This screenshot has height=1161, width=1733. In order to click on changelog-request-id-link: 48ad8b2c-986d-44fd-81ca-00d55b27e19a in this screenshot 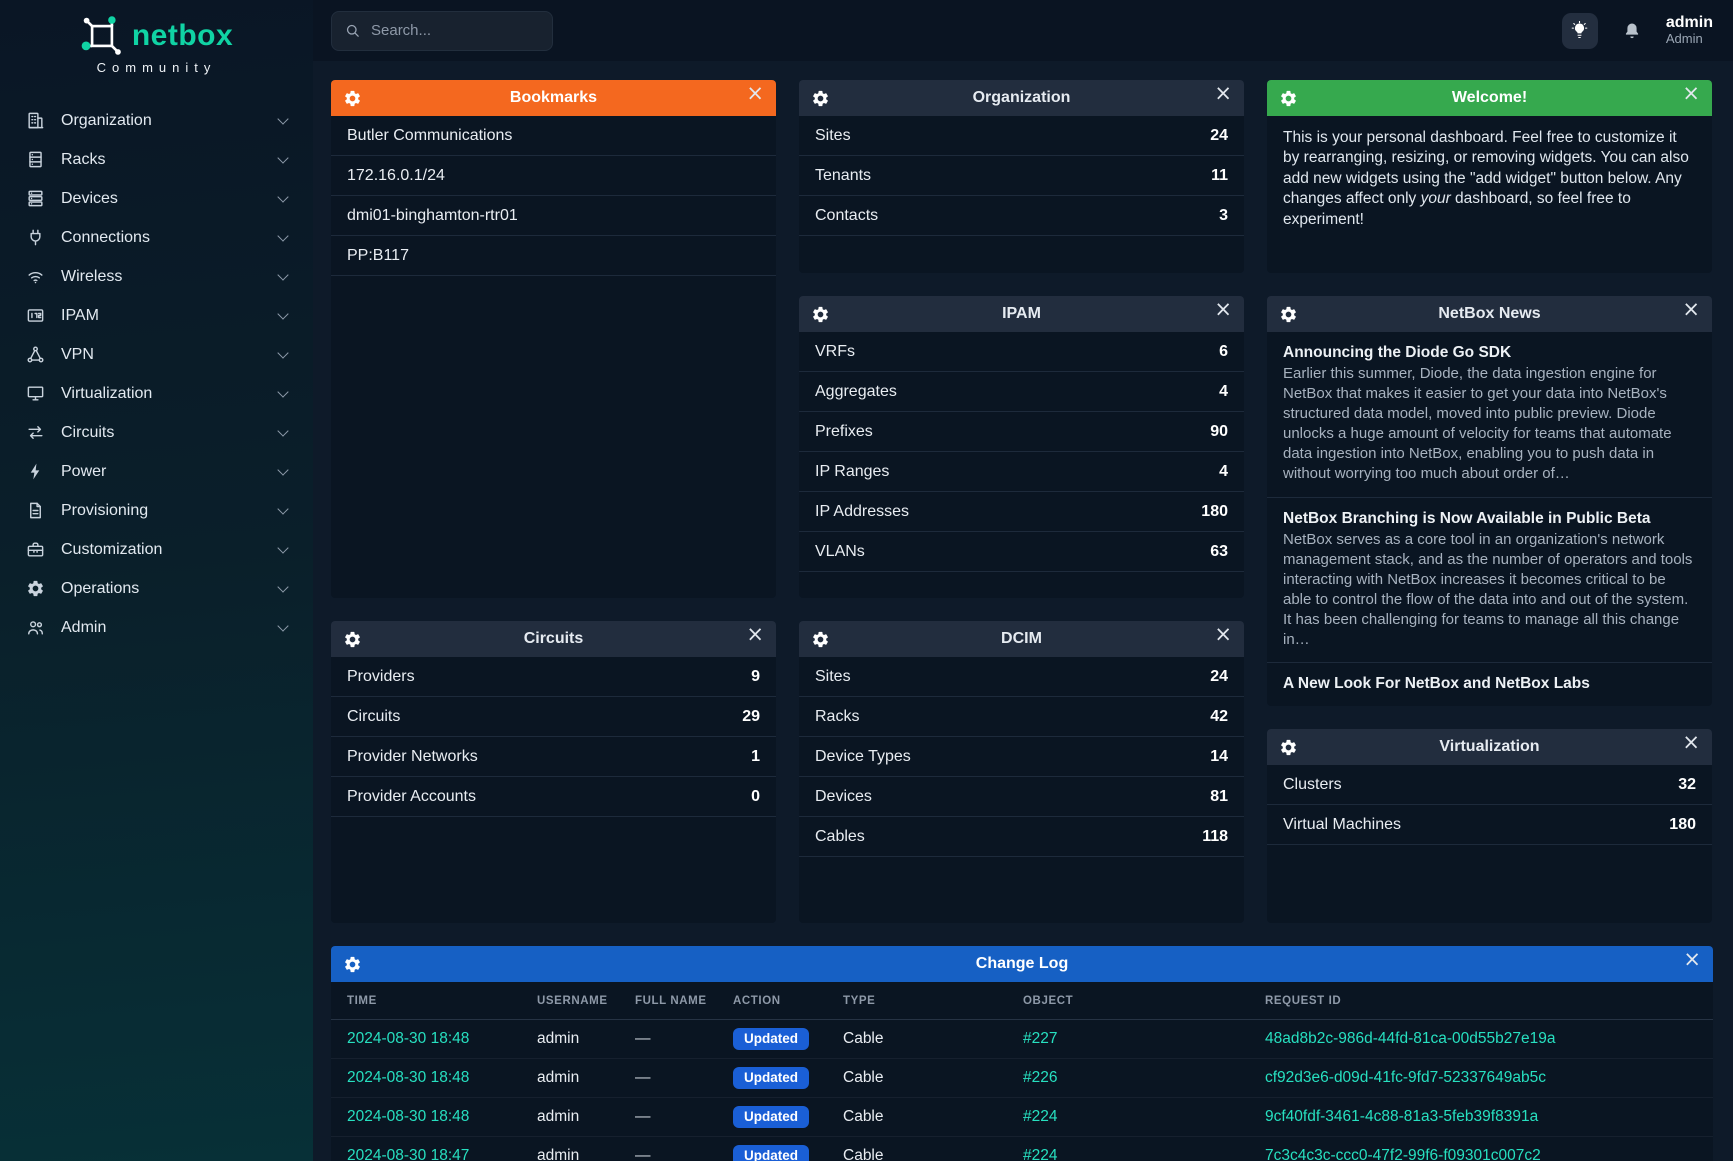, I will do `click(1410, 1038)`.